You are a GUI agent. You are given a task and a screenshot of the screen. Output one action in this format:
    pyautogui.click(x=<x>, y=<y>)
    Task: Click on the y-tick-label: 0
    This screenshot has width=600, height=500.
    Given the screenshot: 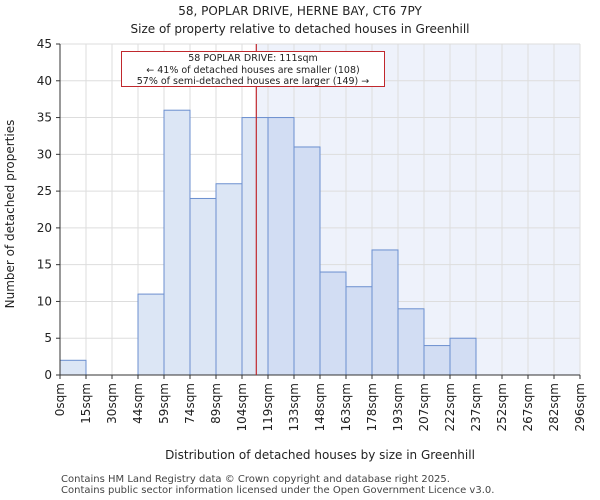 What is the action you would take?
    pyautogui.click(x=48, y=375)
    